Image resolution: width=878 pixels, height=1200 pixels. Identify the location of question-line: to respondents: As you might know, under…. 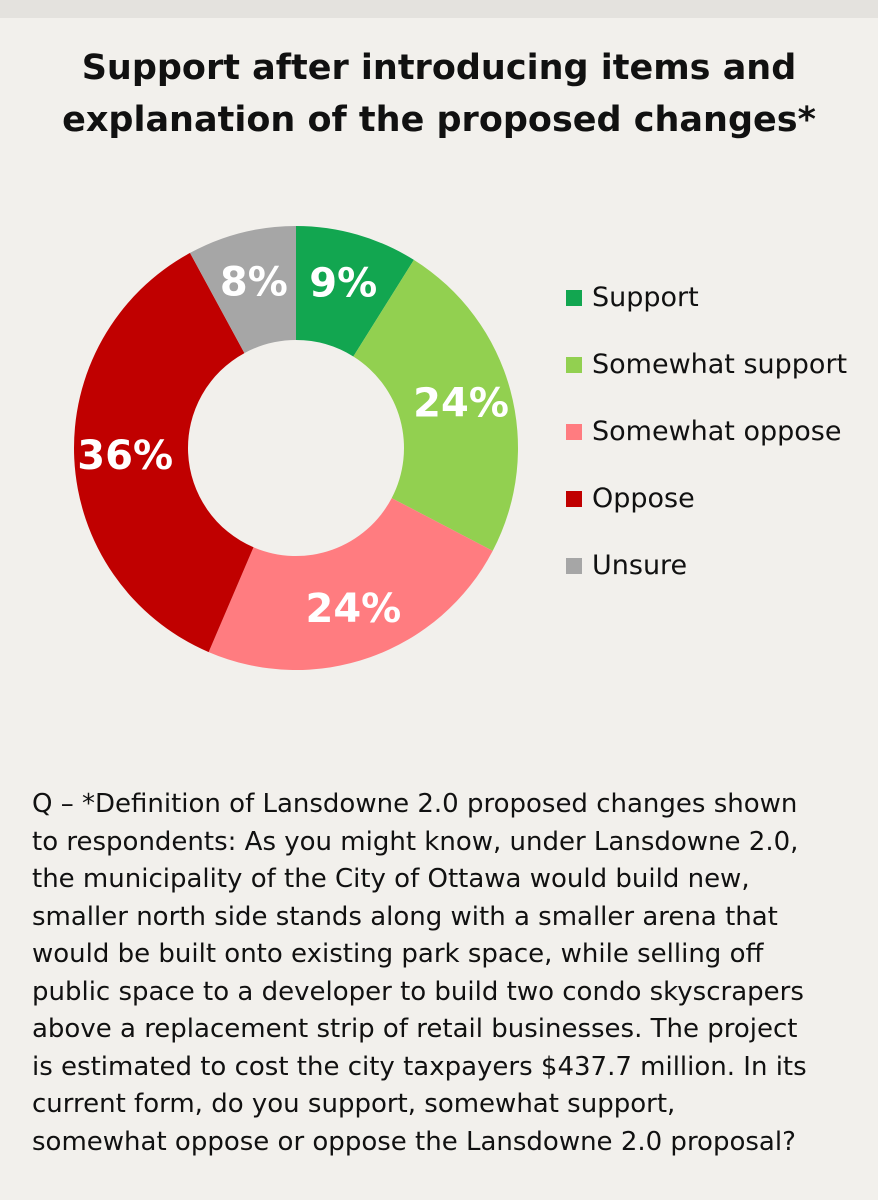
(415, 841).